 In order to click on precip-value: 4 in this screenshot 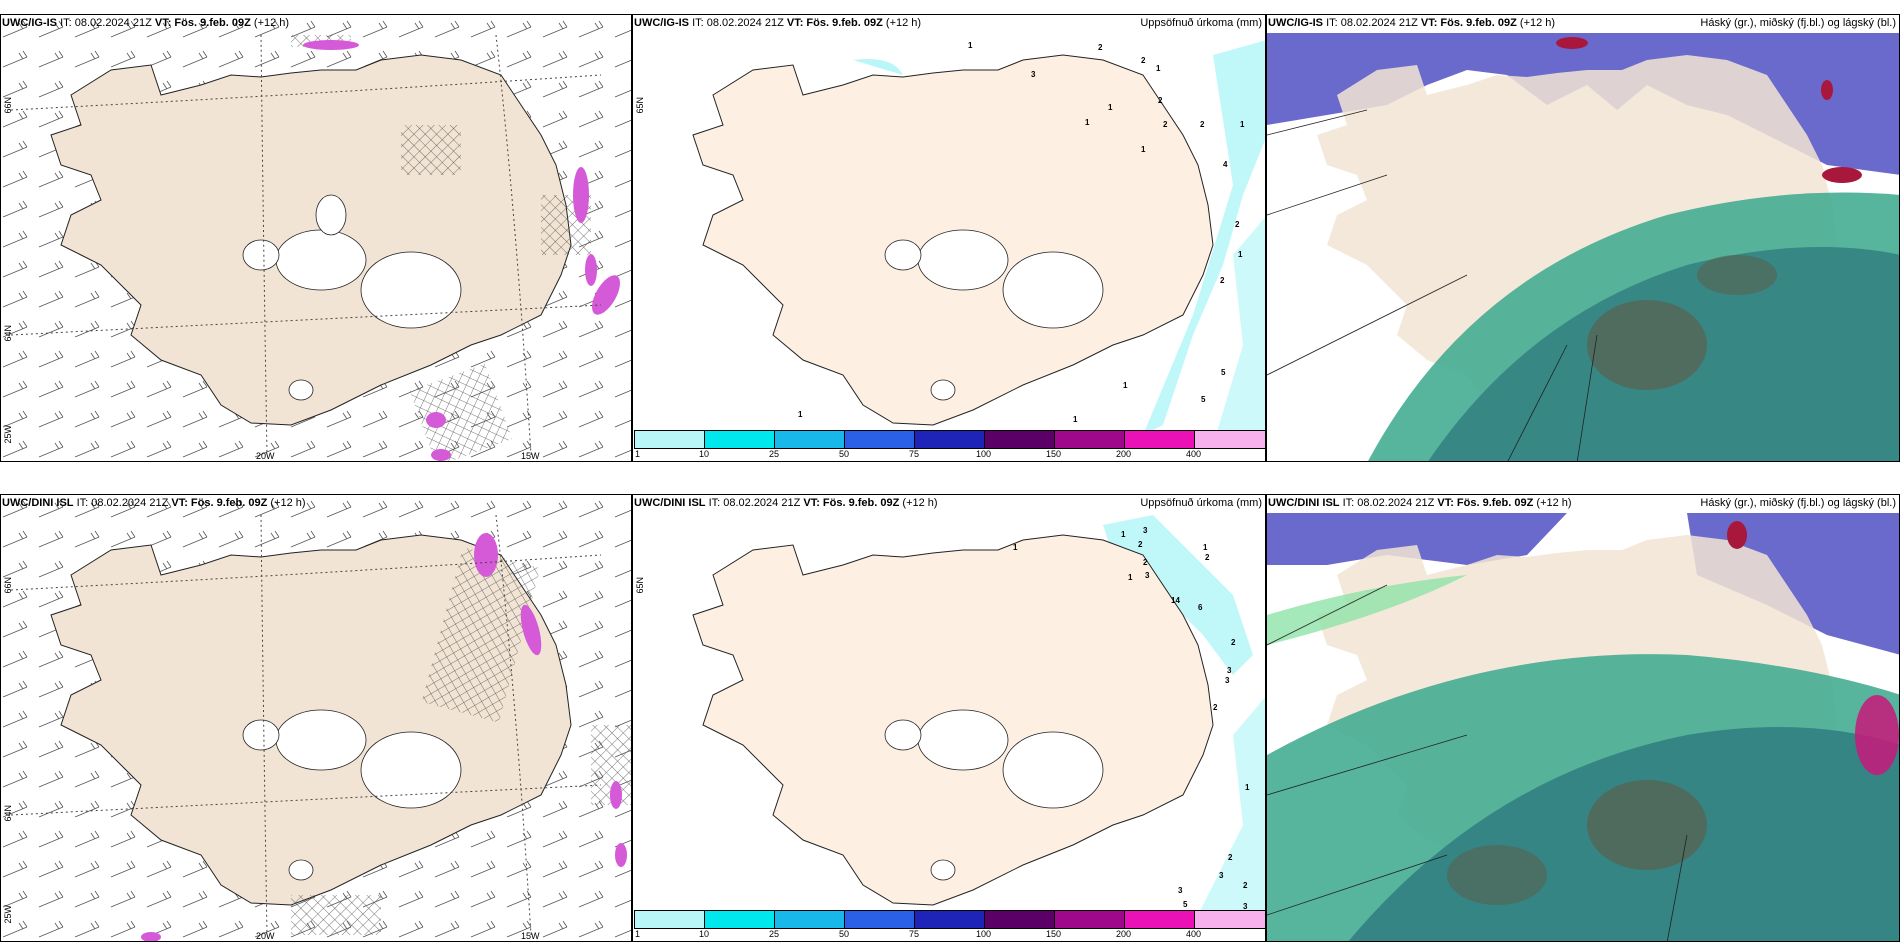, I will do `click(1225, 164)`.